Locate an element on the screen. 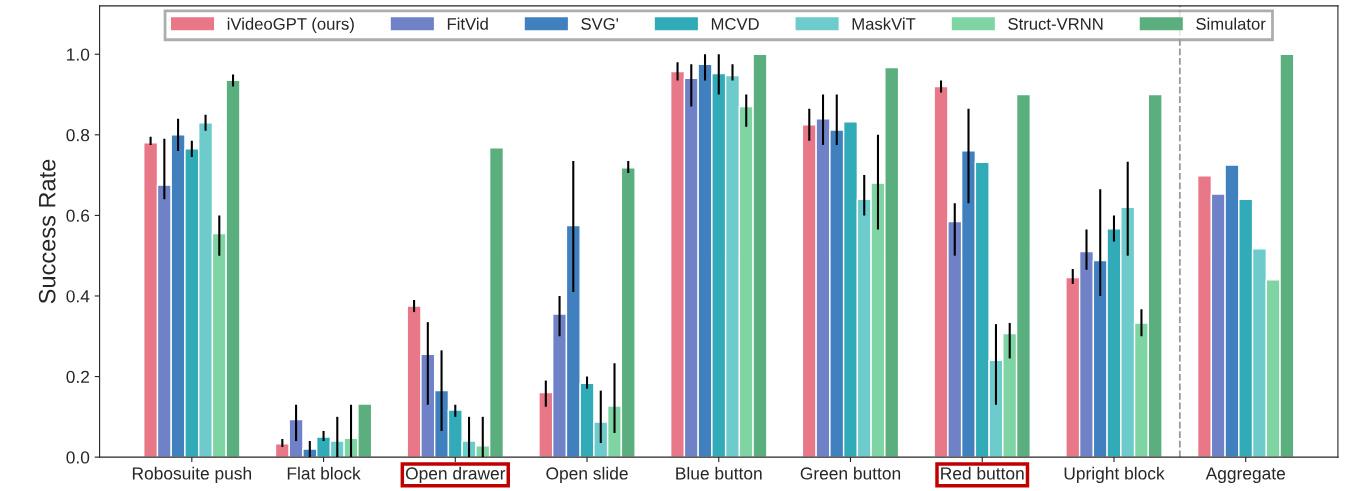 The height and width of the screenshot is (491, 1346). y-tick-label: 0.4 is located at coordinates (78, 296).